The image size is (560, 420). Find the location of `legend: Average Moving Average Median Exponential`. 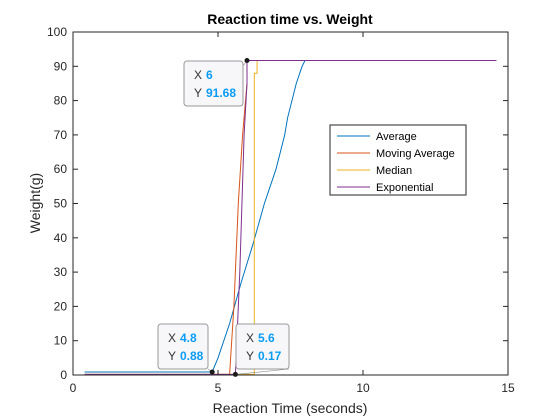

legend: Average Moving Average Median Exponential is located at coordinates (398, 160).